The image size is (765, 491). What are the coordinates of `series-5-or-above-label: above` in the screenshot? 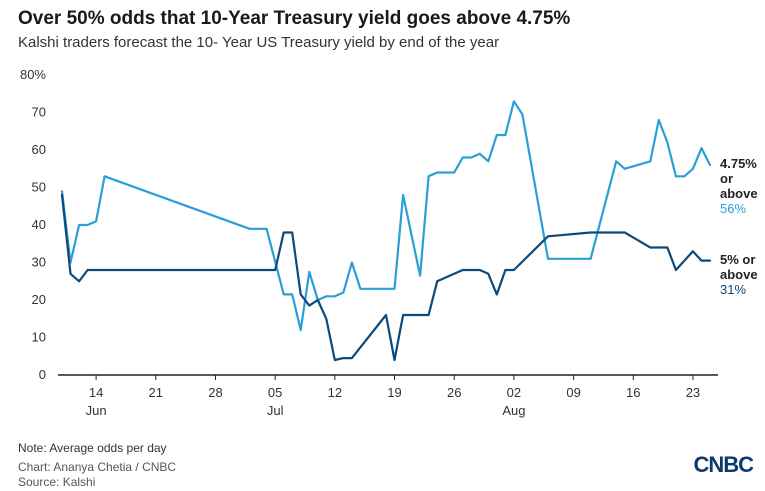 It's located at (739, 274).